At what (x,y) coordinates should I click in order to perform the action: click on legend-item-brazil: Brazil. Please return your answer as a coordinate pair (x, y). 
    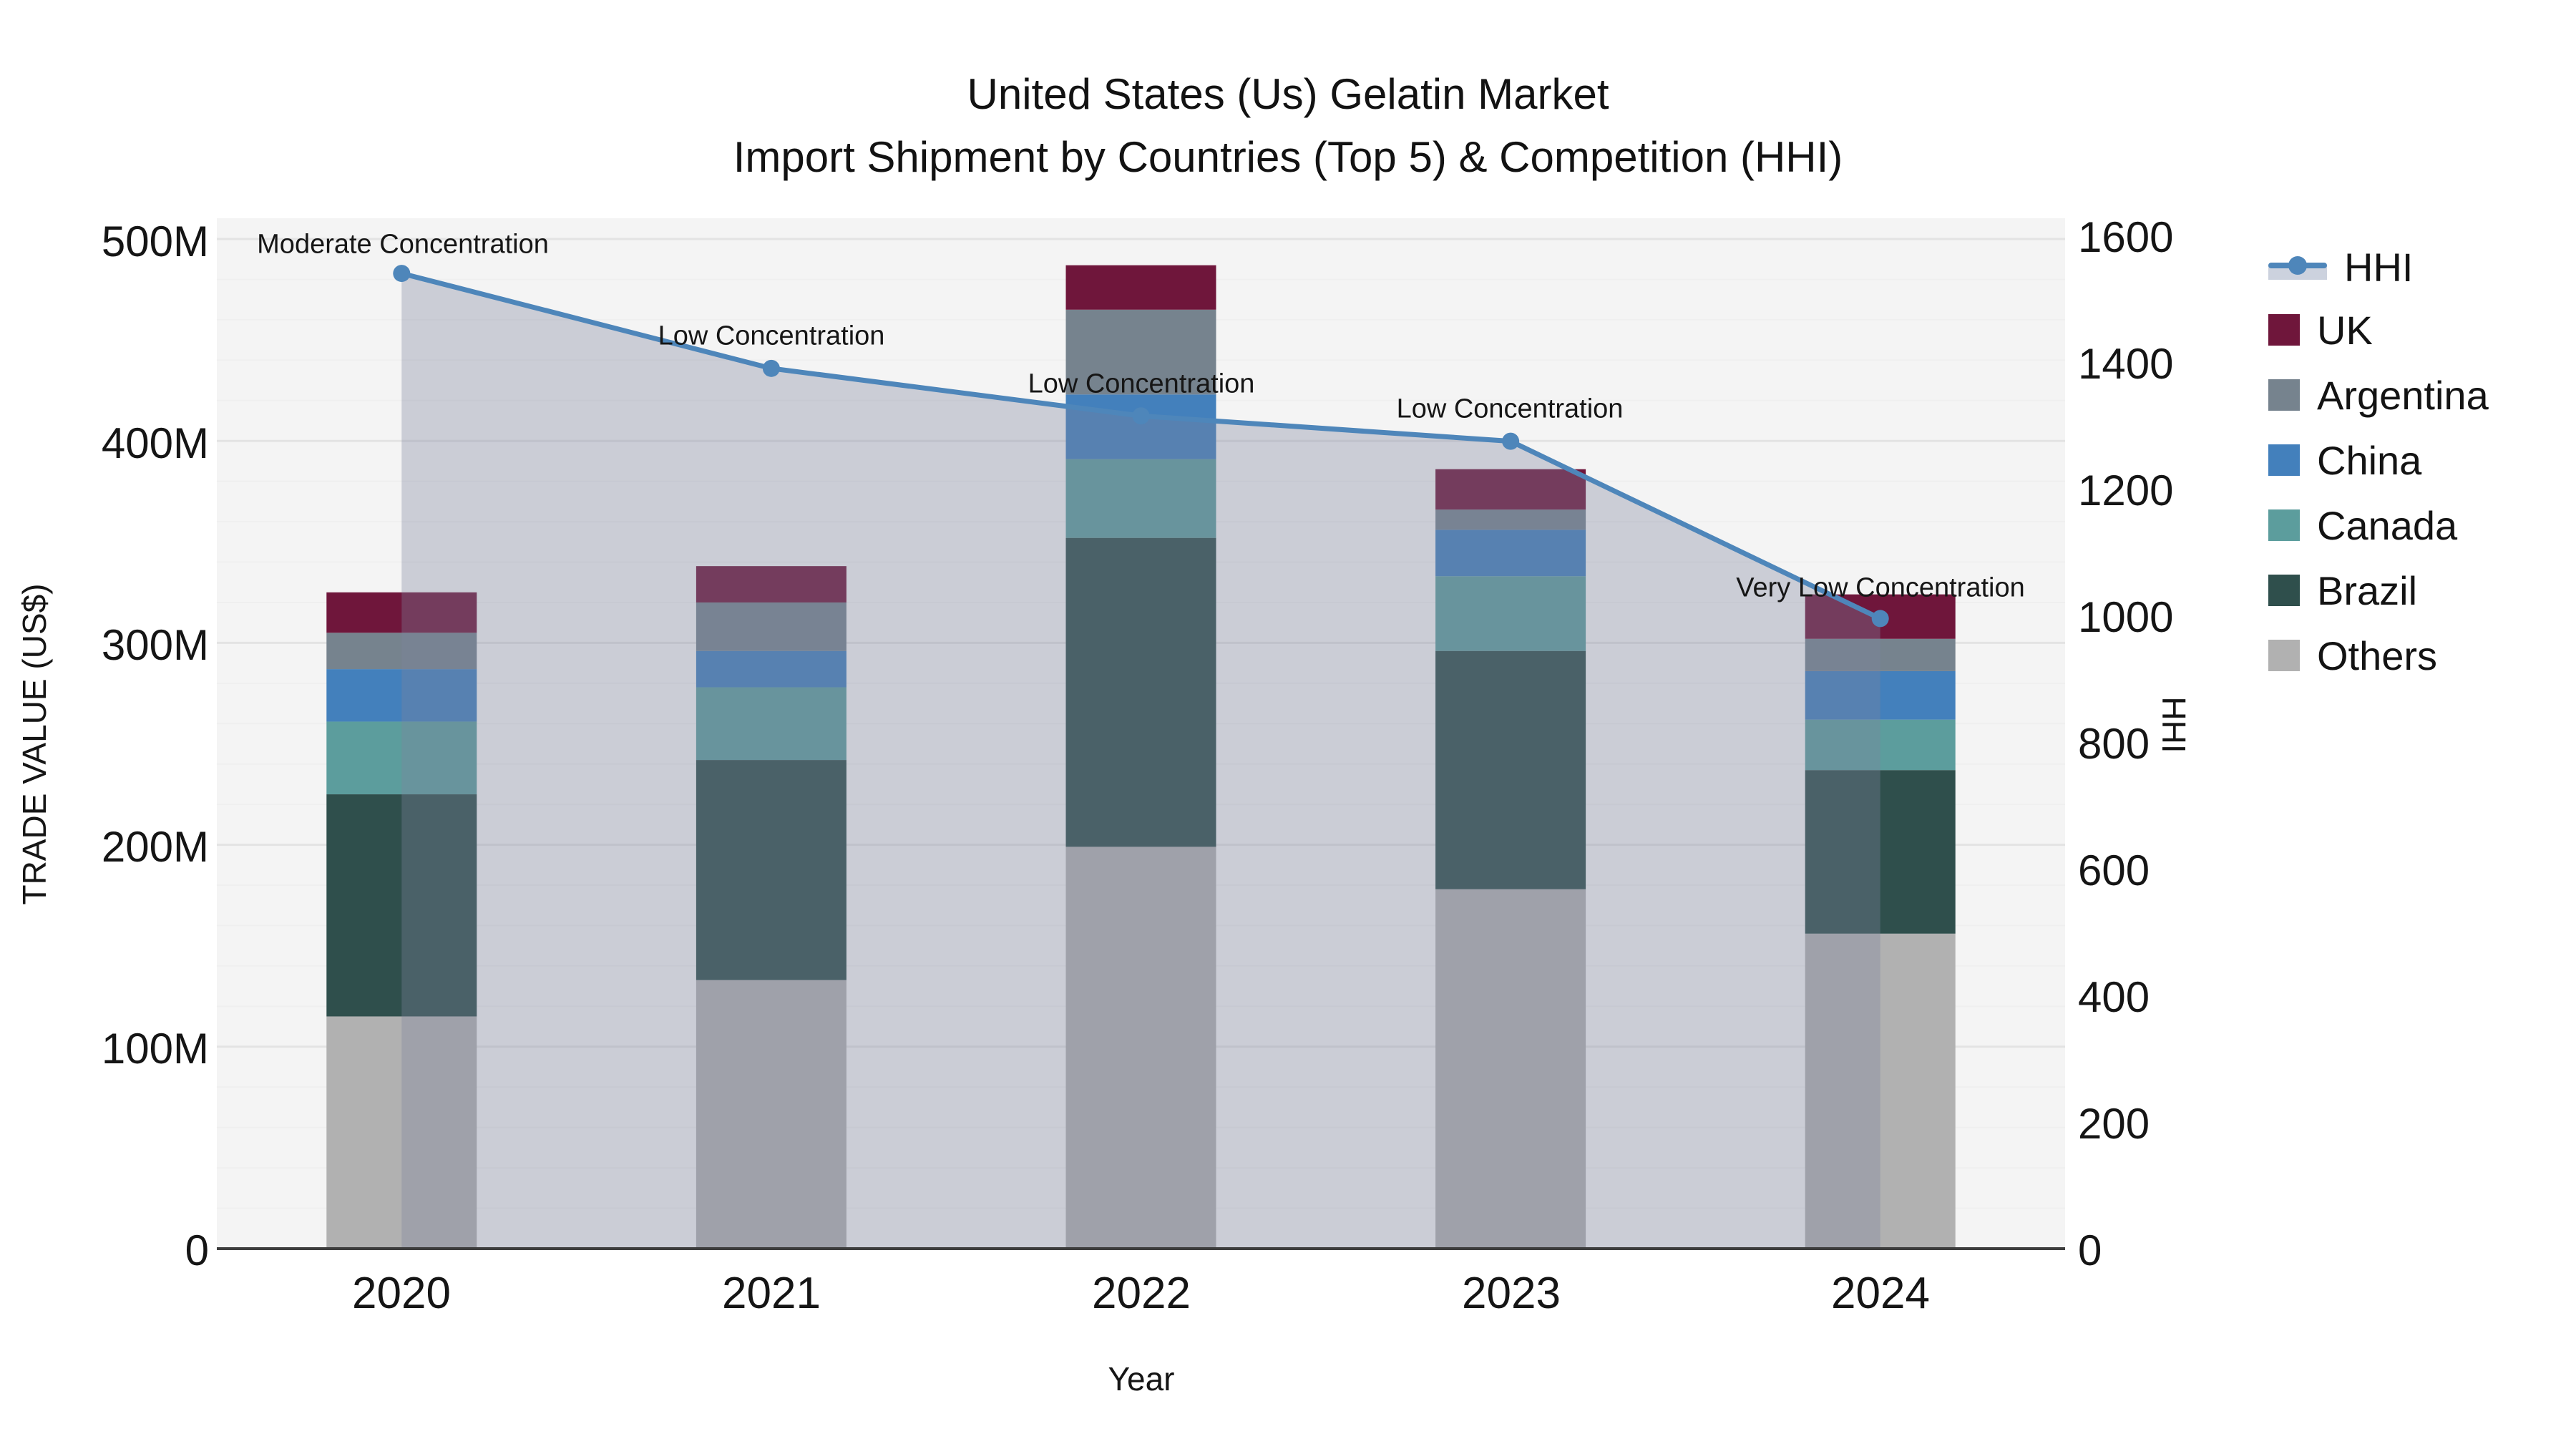
    Looking at the image, I should click on (2342, 590).